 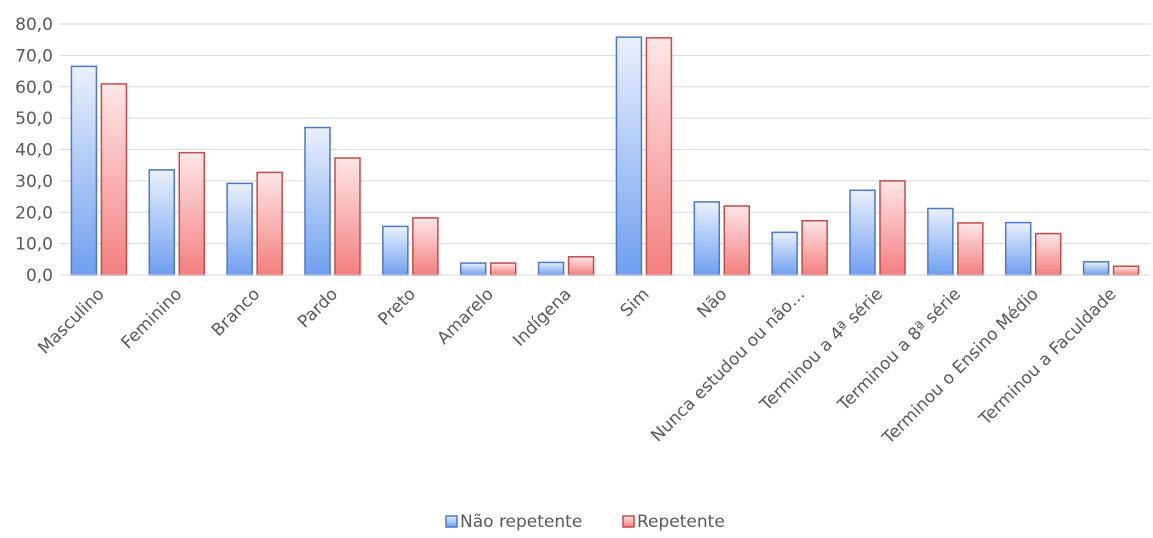 I want to click on y-tick-label: 20,0, so click(x=34, y=213).